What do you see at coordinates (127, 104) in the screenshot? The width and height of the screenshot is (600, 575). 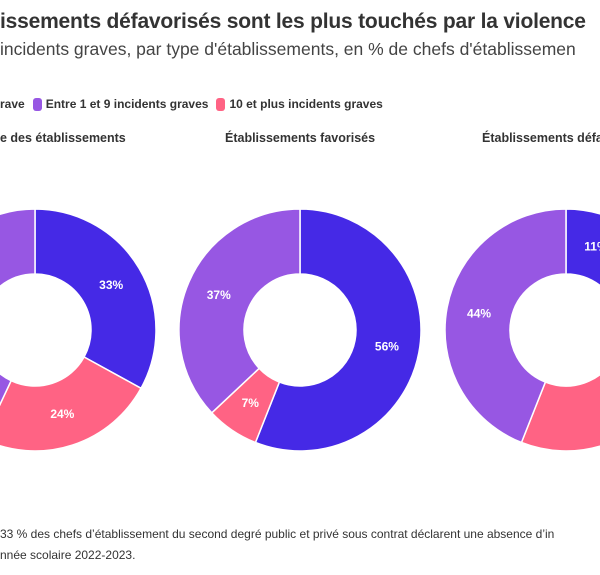 I see `legend-label: Entre 1 et 9 incidents graves` at bounding box center [127, 104].